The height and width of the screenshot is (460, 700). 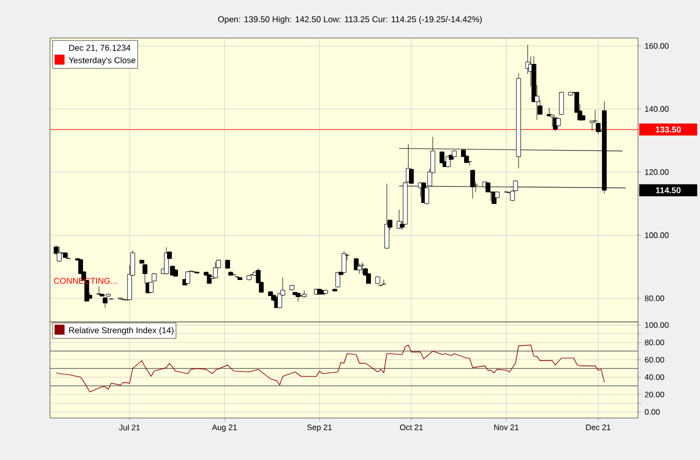 I want to click on chart-subtitle: Open: 139.50 High: 142.50 Low: 113.25 Cur: 114.25 (-19.25/-14.42%), so click(x=350, y=20).